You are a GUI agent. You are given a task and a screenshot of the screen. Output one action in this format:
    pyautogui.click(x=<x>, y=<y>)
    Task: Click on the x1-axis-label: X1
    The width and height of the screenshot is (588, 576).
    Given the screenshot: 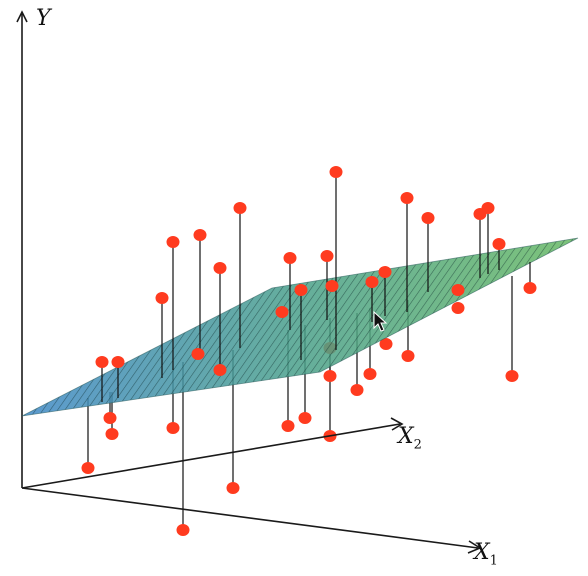 What is the action you would take?
    pyautogui.click(x=486, y=554)
    